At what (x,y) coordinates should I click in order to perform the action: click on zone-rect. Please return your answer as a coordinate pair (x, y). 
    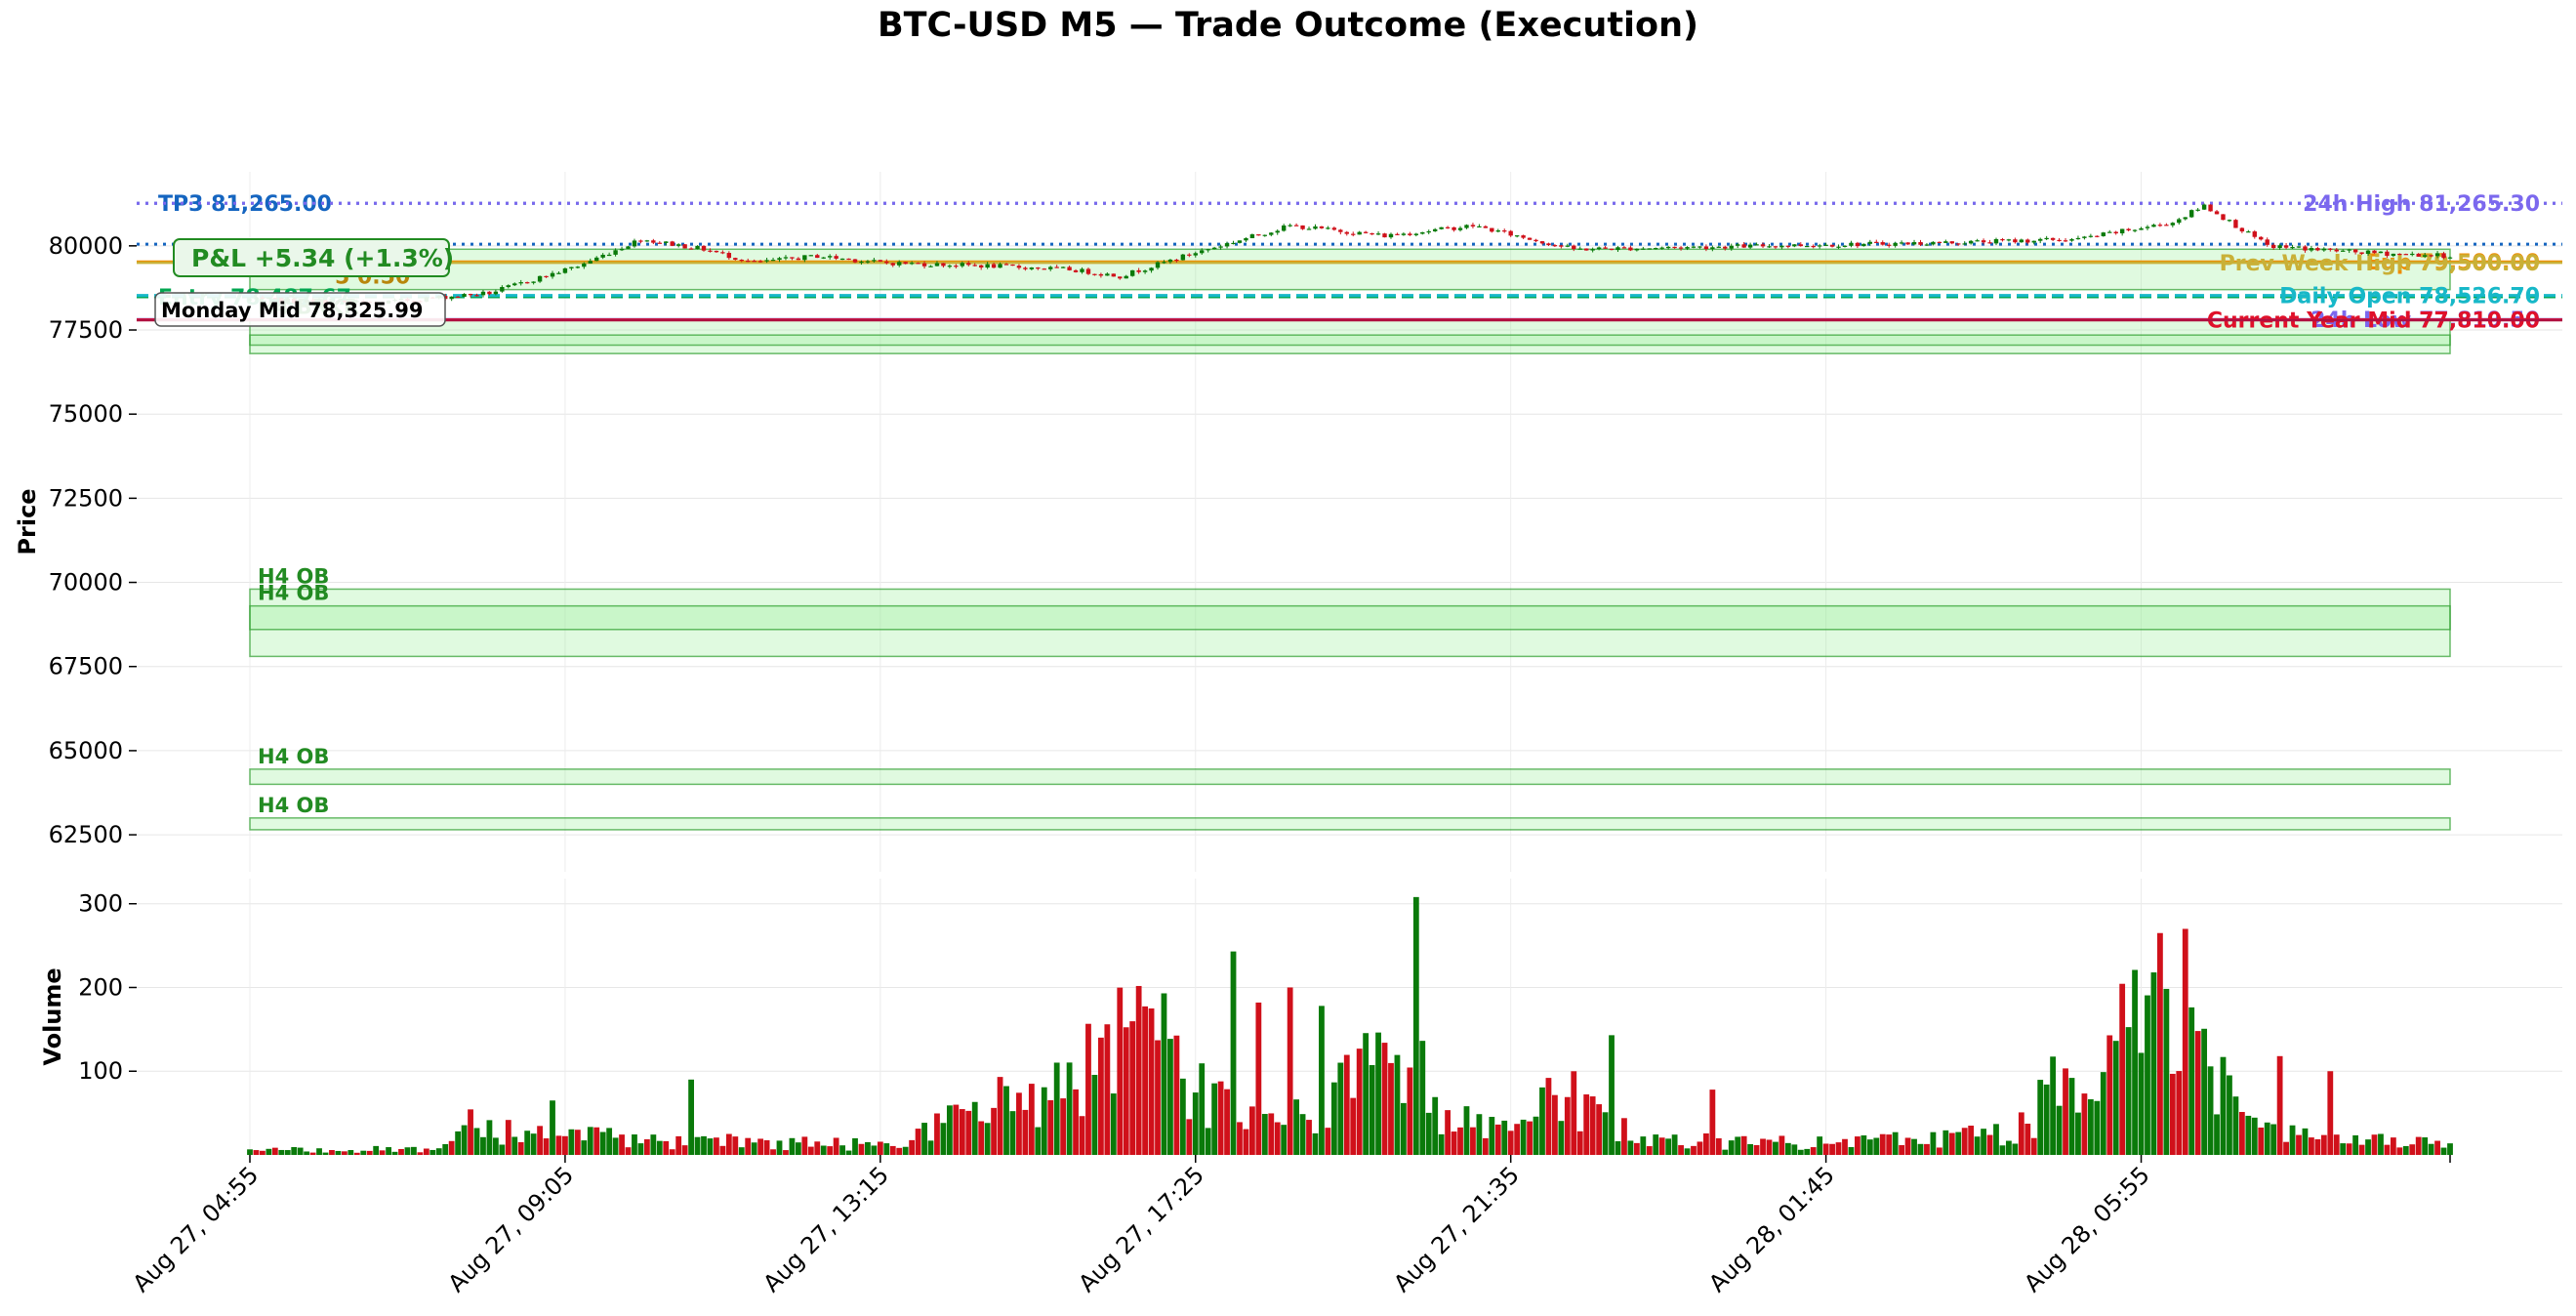
    Looking at the image, I should click on (1350, 269).